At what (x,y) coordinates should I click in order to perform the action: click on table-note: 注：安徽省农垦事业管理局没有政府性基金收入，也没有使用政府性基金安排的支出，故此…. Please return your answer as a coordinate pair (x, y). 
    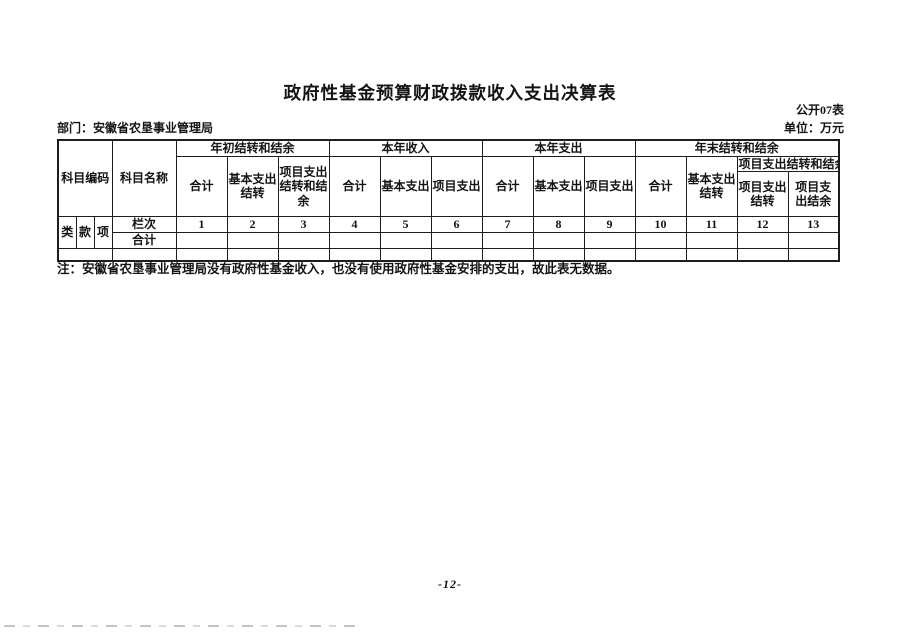
    Looking at the image, I should click on (338, 269).